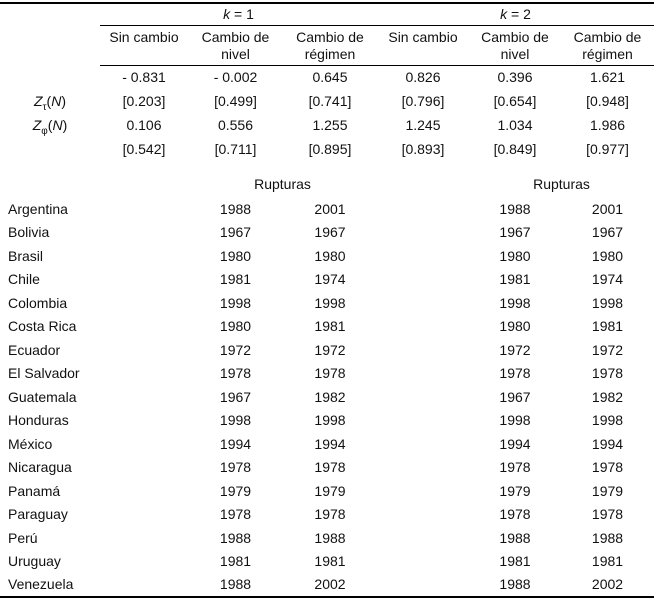 The height and width of the screenshot is (602, 654). Describe the element at coordinates (515, 125) in the screenshot. I see `stat-value-cell: 1.034` at that location.